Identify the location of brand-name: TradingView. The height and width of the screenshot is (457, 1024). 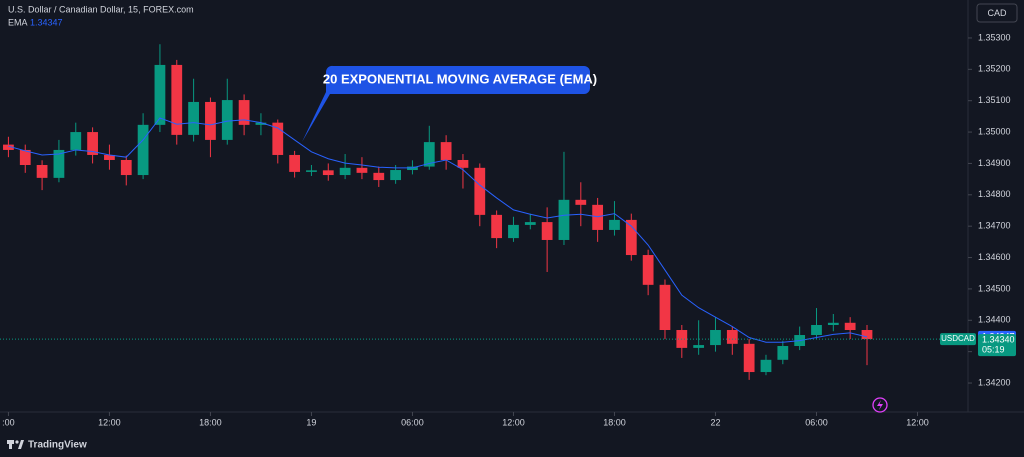
(57, 445).